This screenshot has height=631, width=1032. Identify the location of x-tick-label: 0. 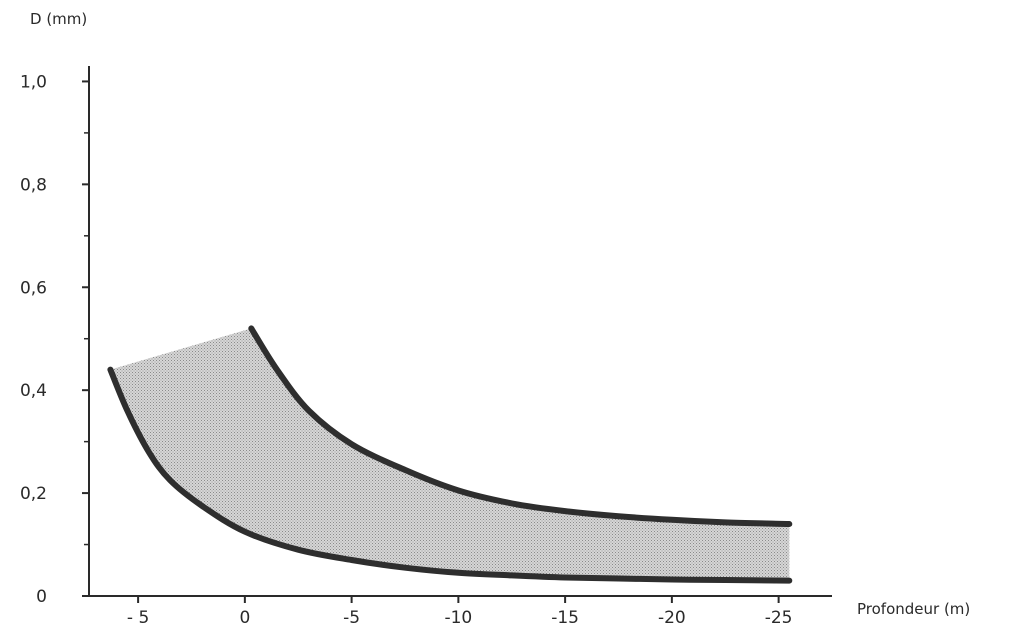
(244, 618).